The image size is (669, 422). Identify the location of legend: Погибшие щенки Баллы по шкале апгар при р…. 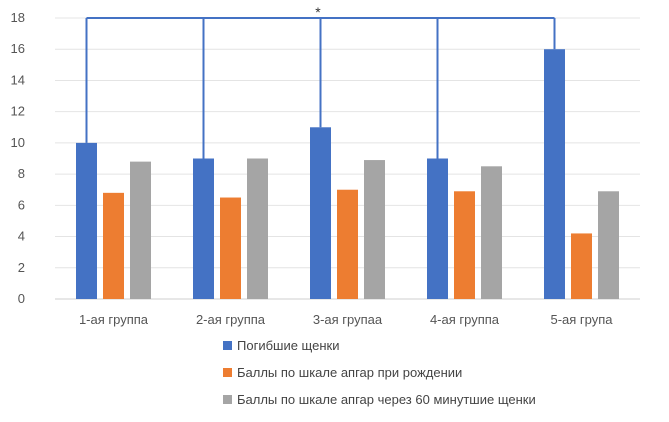
(379, 372).